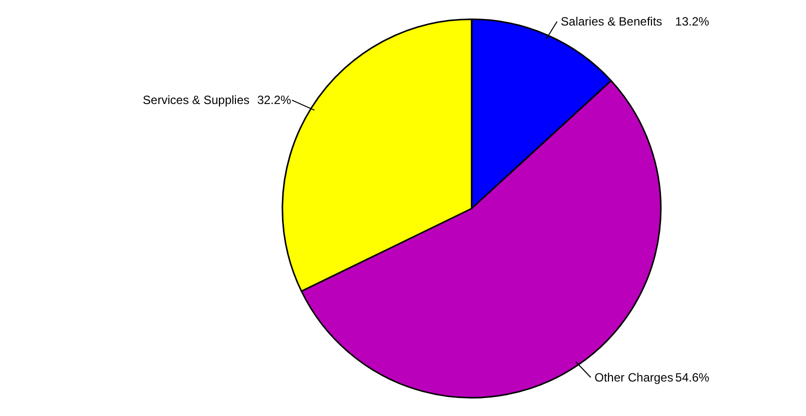  Describe the element at coordinates (692, 21) in the screenshot. I see `data-label: 13.2%` at that location.